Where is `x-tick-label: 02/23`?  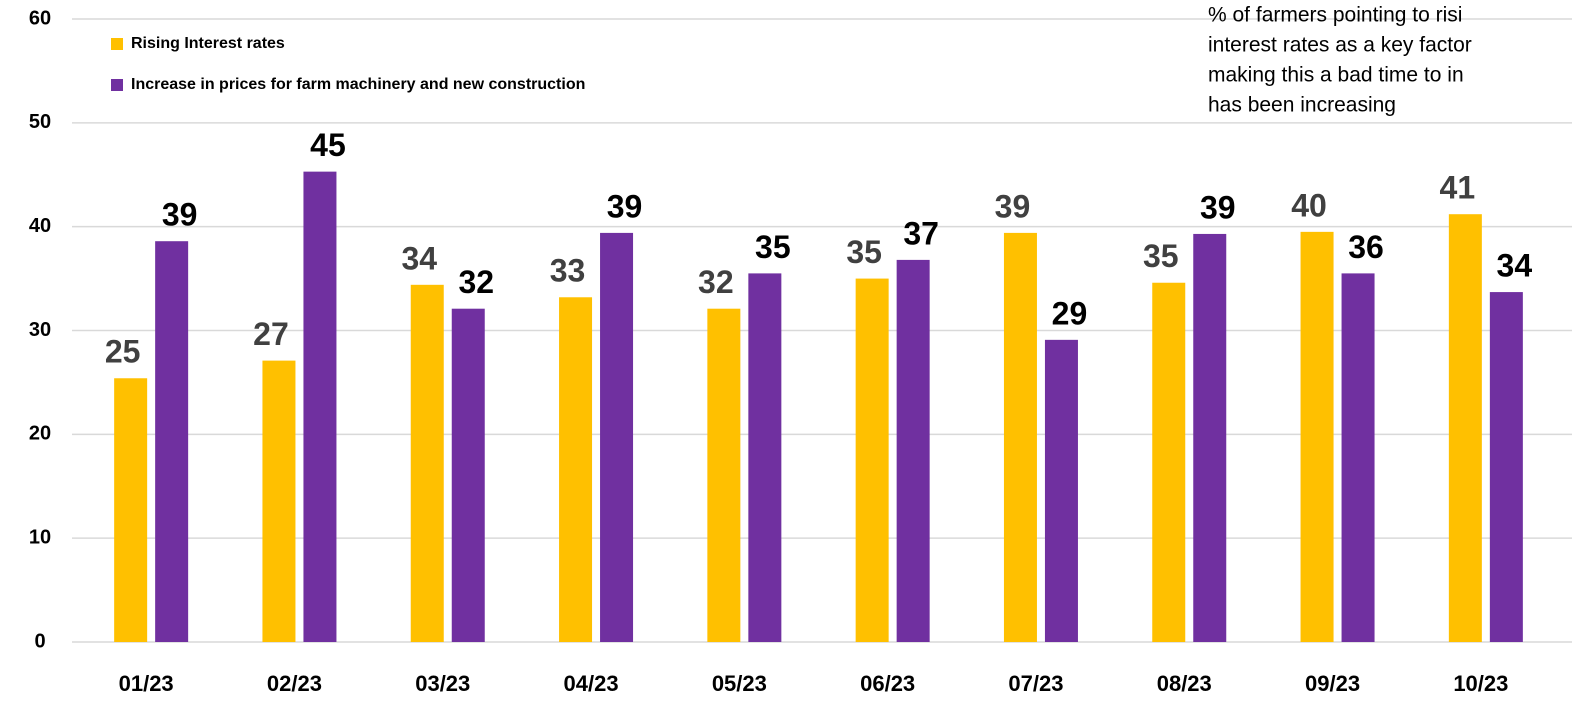
x-tick-label: 02/23 is located at coordinates (294, 683).